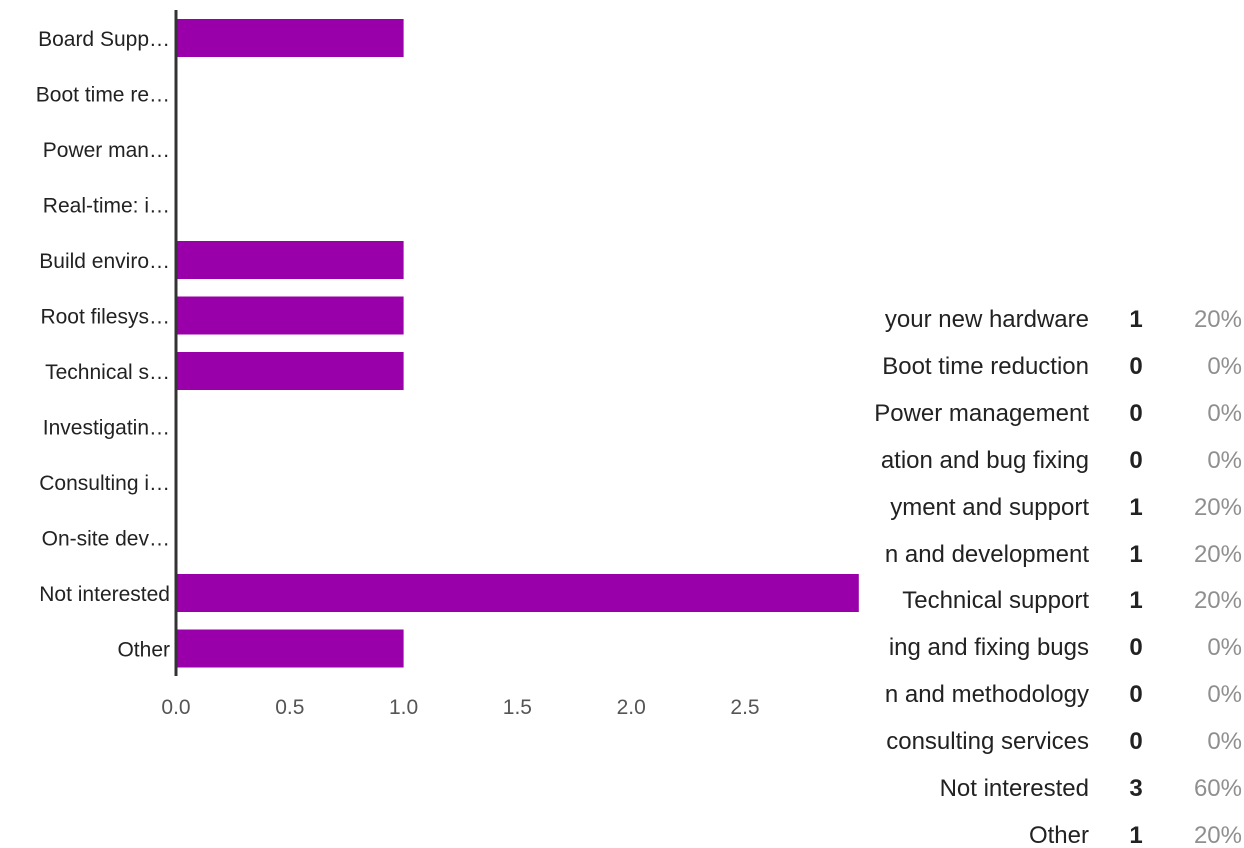 The image size is (1244, 848). I want to click on summary-label: consulting services, so click(987, 742).